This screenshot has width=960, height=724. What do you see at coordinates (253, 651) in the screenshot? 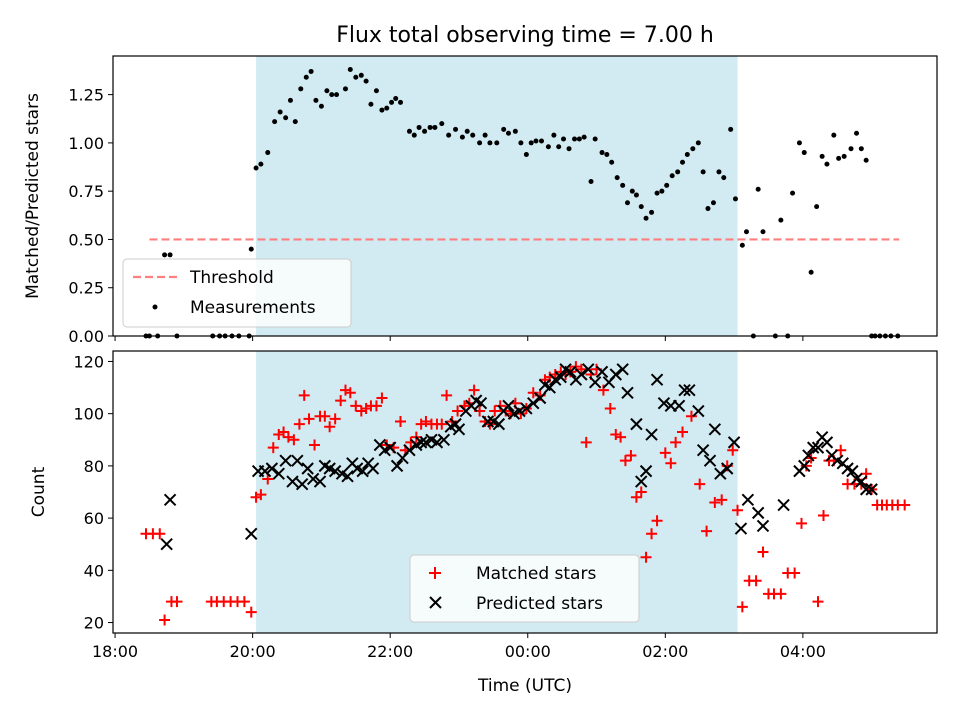
I see `x-tick-label: 20:00` at bounding box center [253, 651].